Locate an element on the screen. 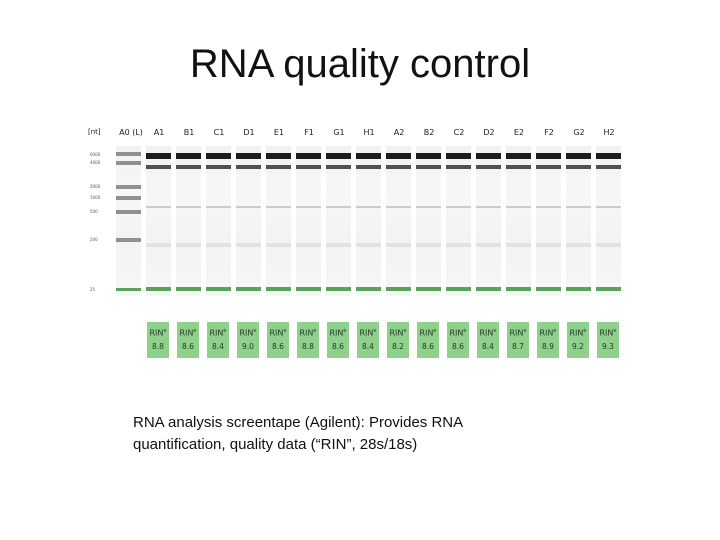  ladder-size-label: 500 is located at coordinates (94, 211).